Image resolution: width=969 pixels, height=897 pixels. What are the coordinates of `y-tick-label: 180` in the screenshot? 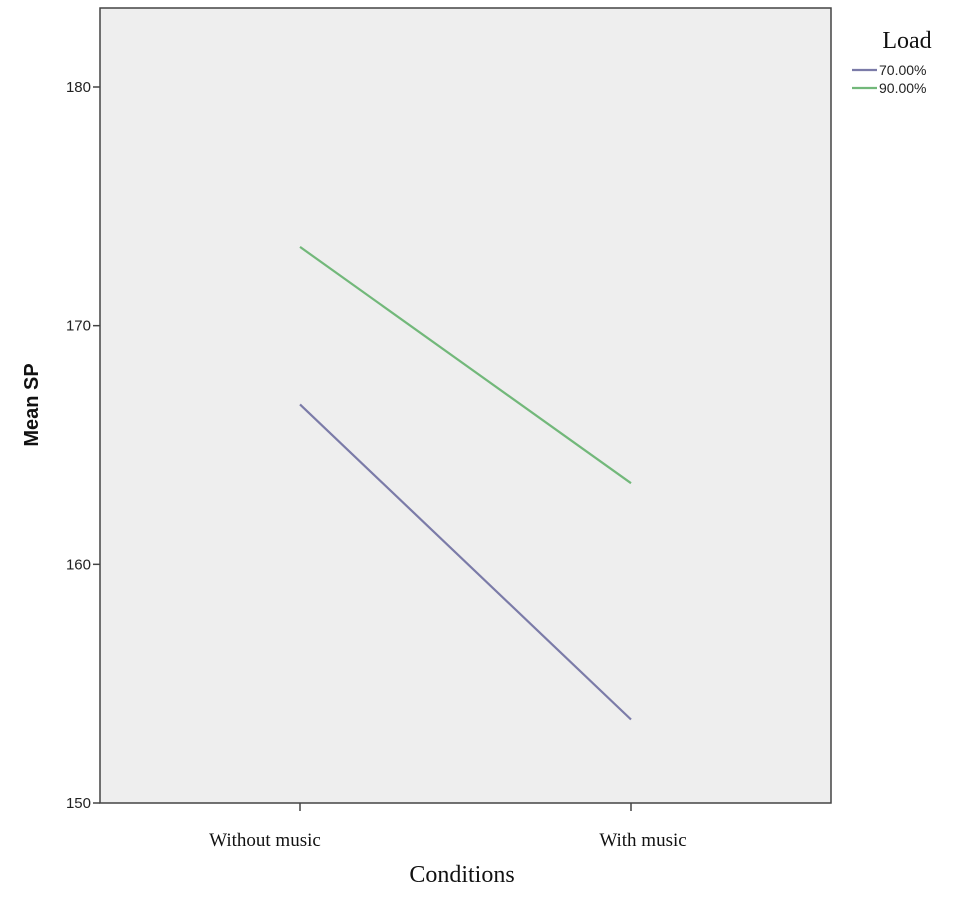 It's located at (78, 87).